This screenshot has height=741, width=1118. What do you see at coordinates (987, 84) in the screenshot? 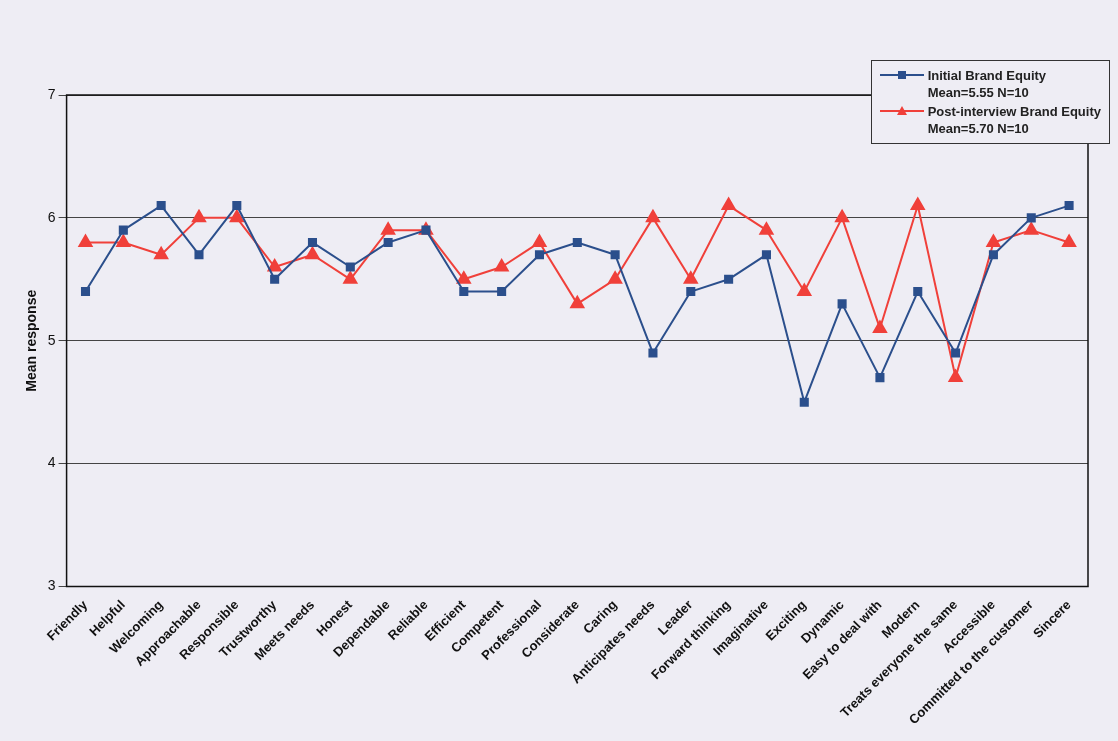
I see `legend-label: Initial Brand Equity Mean=5.55 N=10` at bounding box center [987, 84].